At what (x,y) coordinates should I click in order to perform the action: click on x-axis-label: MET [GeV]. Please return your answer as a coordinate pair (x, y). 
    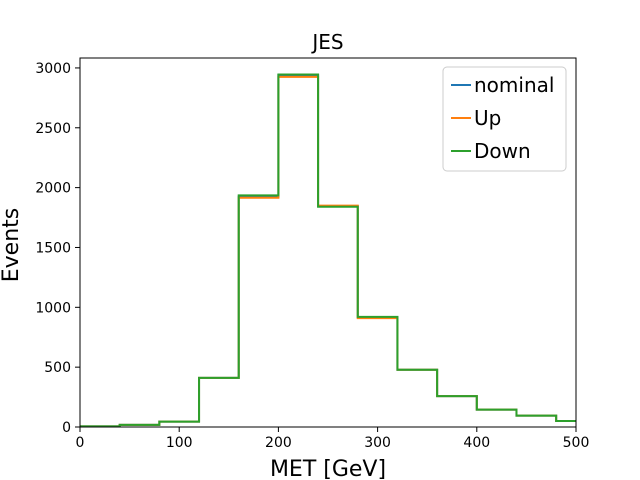
    Looking at the image, I should click on (328, 468).